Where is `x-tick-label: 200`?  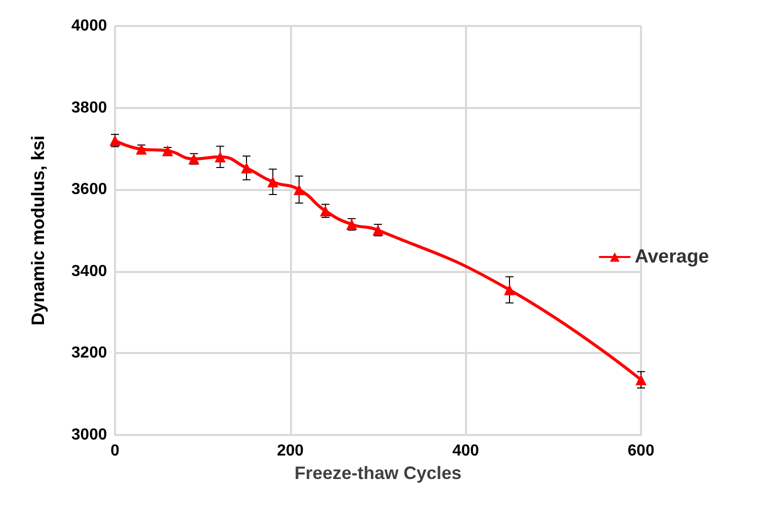 x-tick-label: 200 is located at coordinates (290, 451).